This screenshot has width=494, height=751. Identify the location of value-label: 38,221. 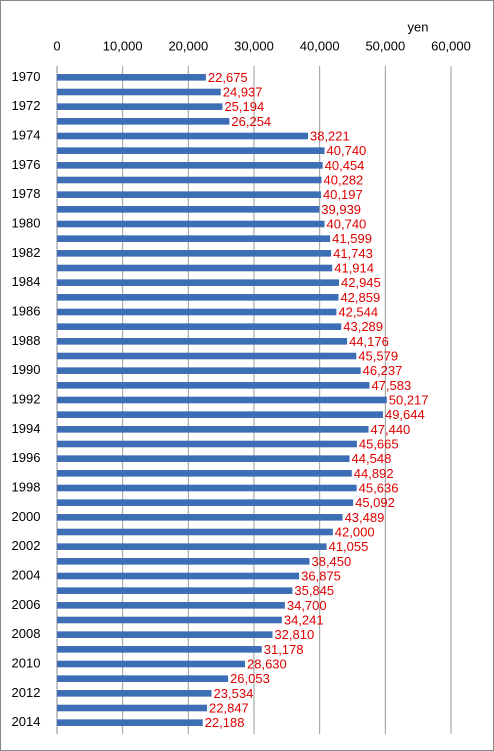
(330, 135).